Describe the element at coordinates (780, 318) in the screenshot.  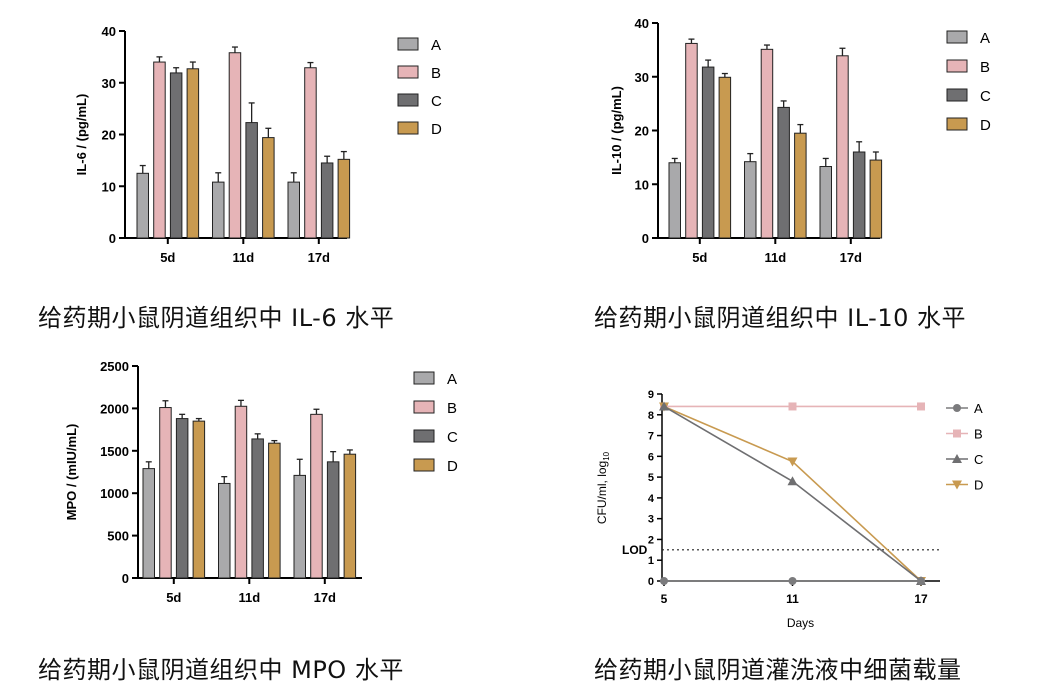
I see `caption-il10: 给药期小鼠阴道组织中 IL-10 水平` at that location.